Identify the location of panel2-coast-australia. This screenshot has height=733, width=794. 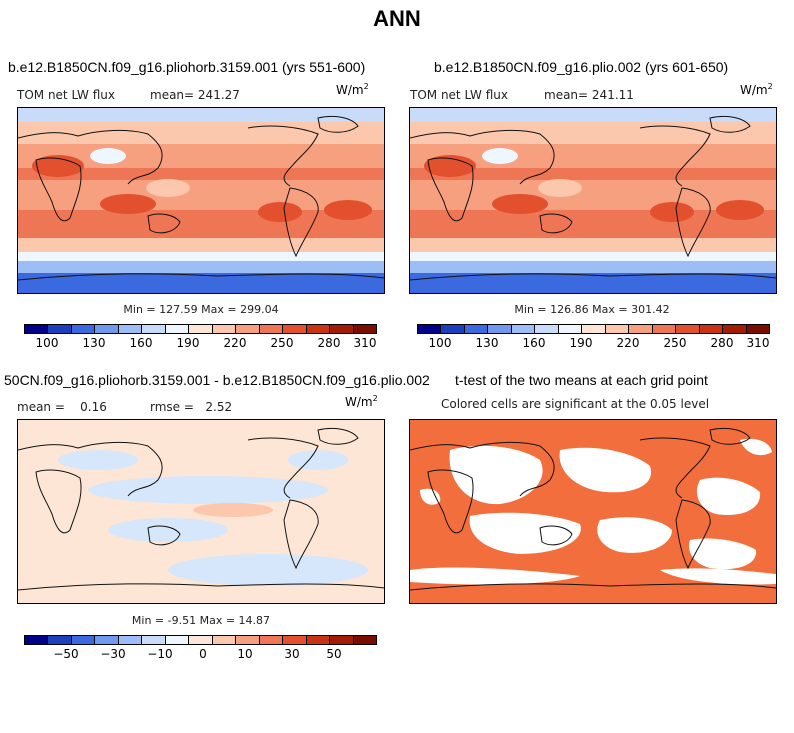
(556, 223).